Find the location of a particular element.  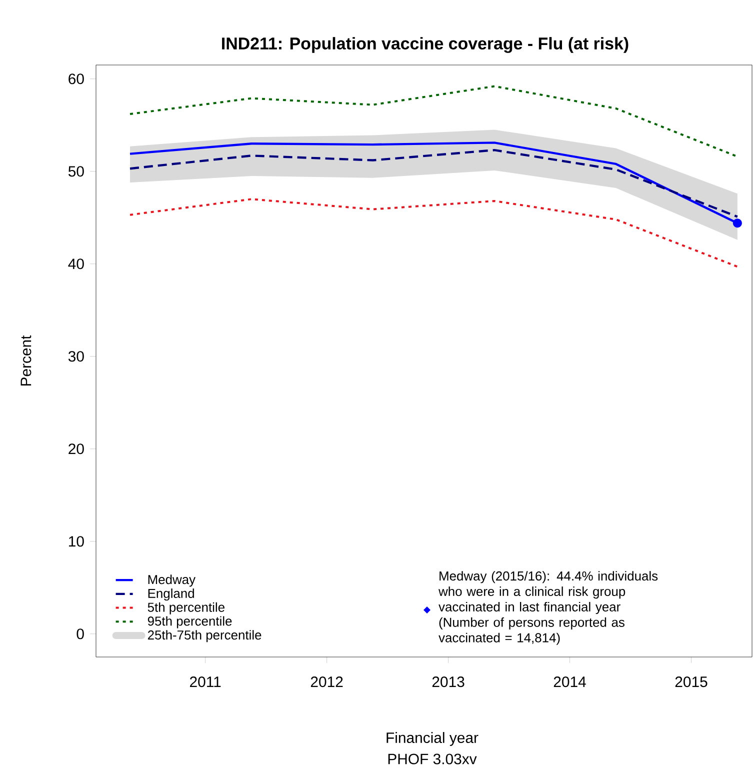

y-axis-title: Percent is located at coordinates (26, 360).